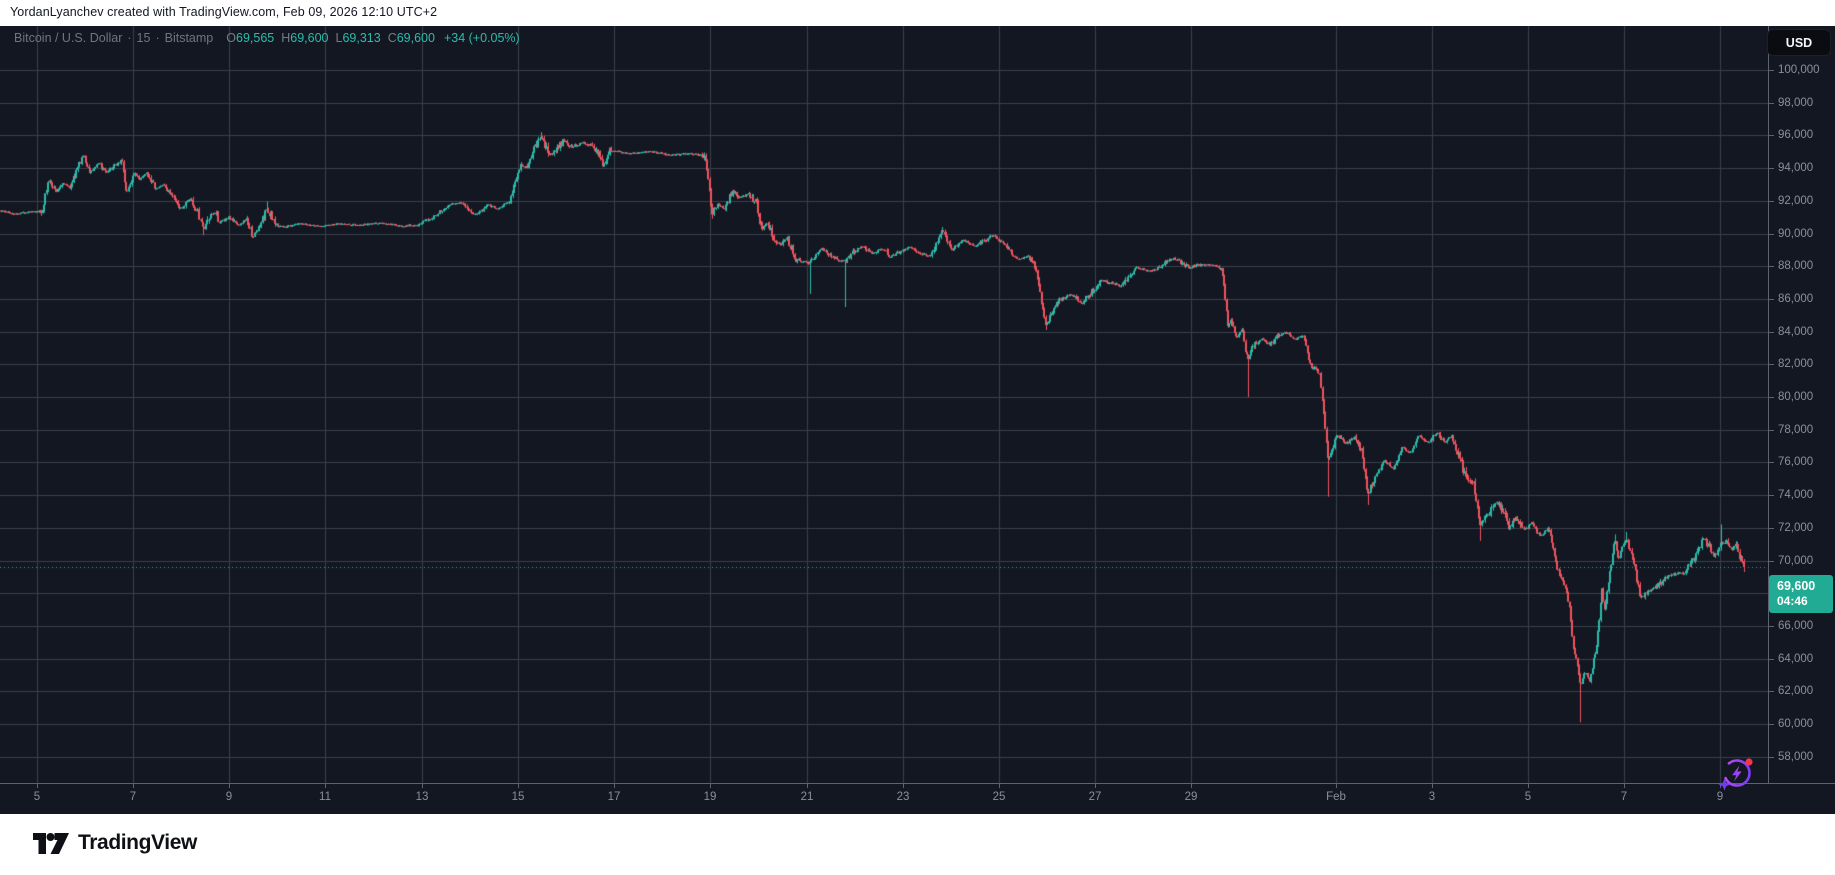 This screenshot has width=1835, height=875. Describe the element at coordinates (1796, 691) in the screenshot. I see `price-tick-label: 62,000` at that location.